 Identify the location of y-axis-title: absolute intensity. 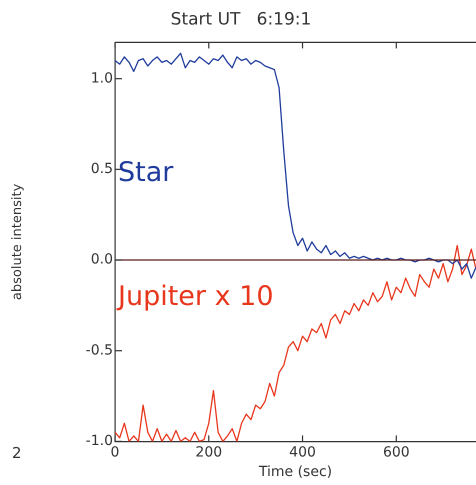
(18, 241).